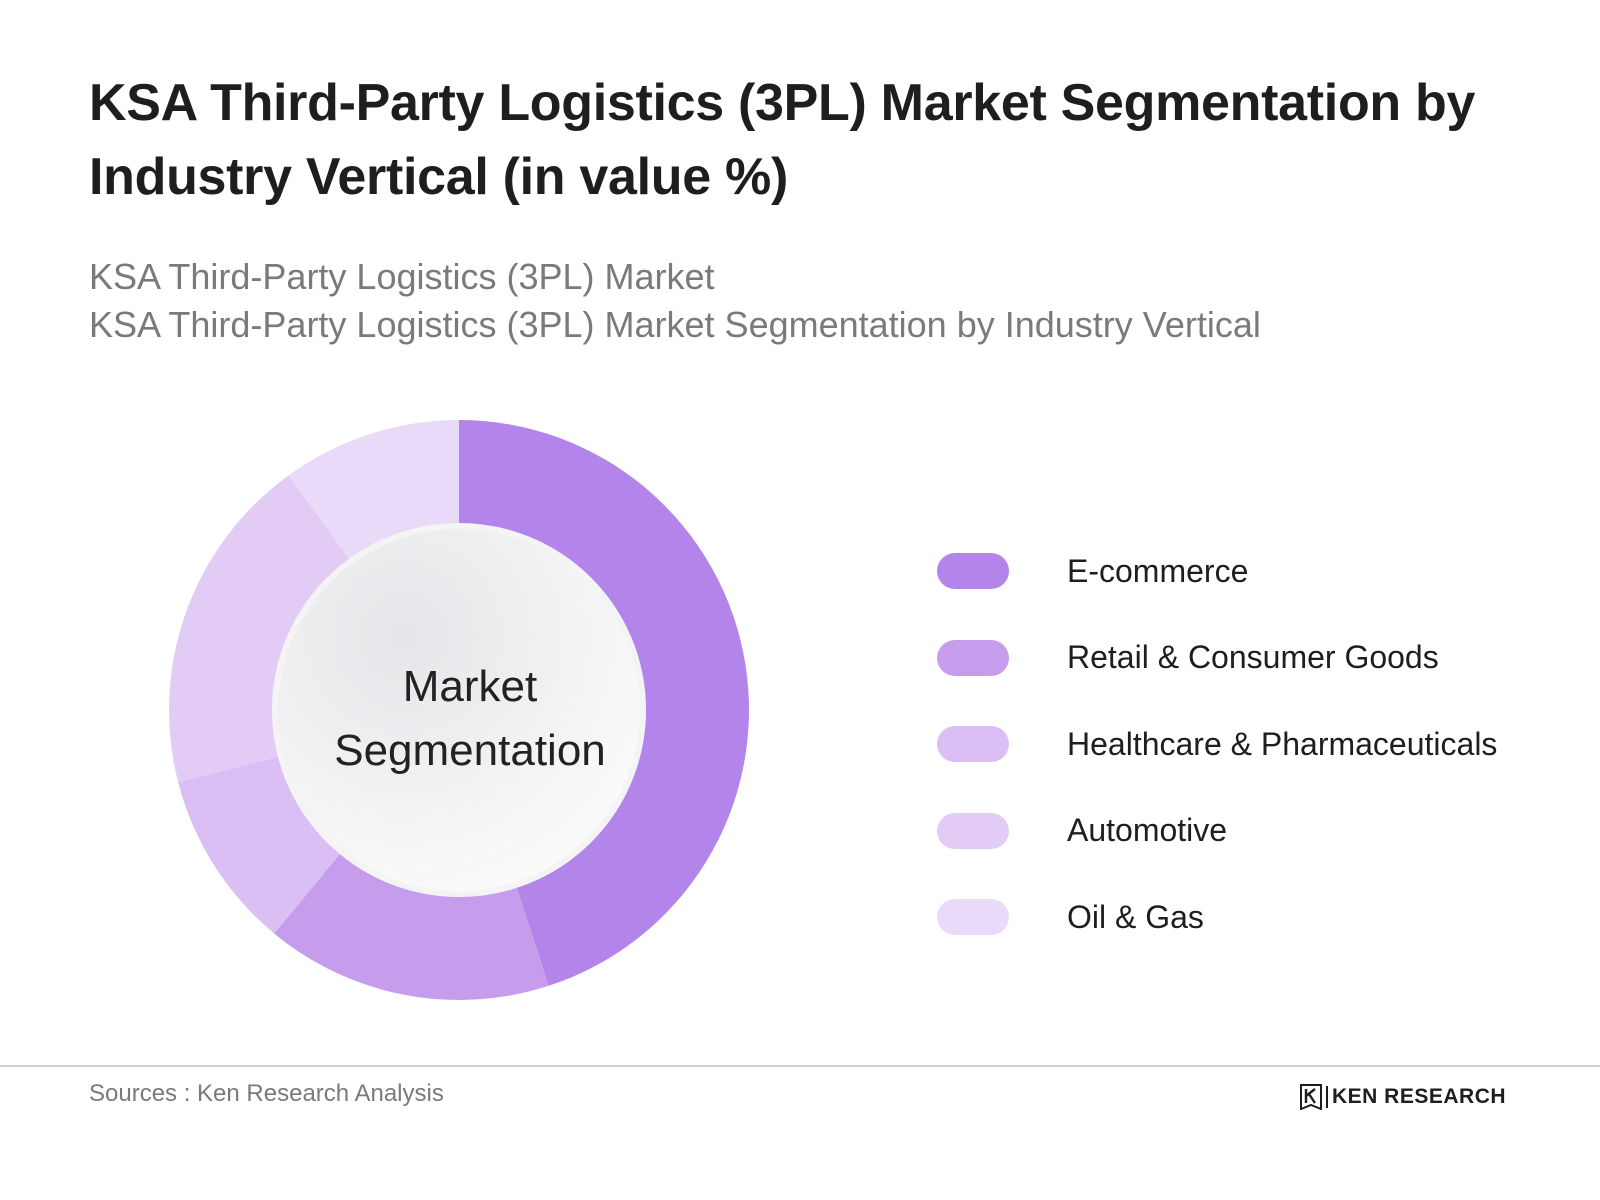  Describe the element at coordinates (1135, 916) in the screenshot. I see `legend-label: Oil & Gas` at that location.